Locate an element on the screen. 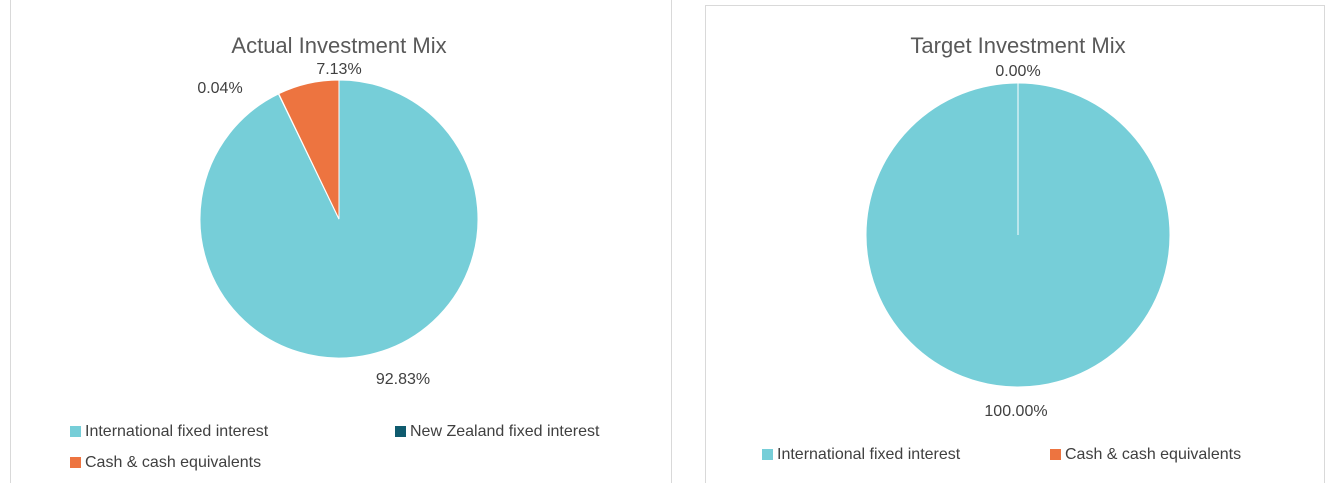 The width and height of the screenshot is (1325, 483). pie-slice is located at coordinates (309, 149).